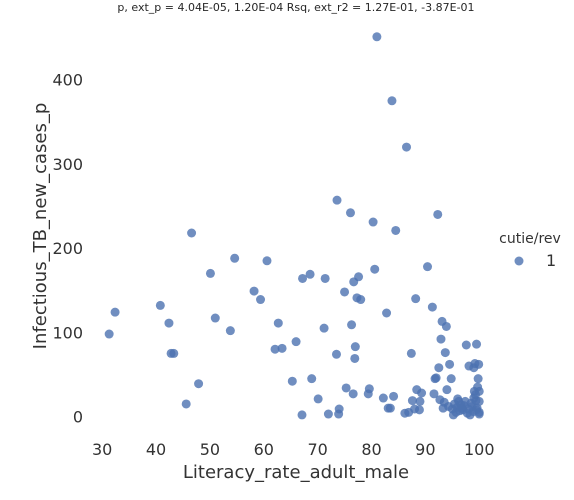 The height and width of the screenshot is (500, 574). Describe the element at coordinates (40, 226) in the screenshot. I see `y-axis-label: Infectious_TB_new_cases_p` at that location.